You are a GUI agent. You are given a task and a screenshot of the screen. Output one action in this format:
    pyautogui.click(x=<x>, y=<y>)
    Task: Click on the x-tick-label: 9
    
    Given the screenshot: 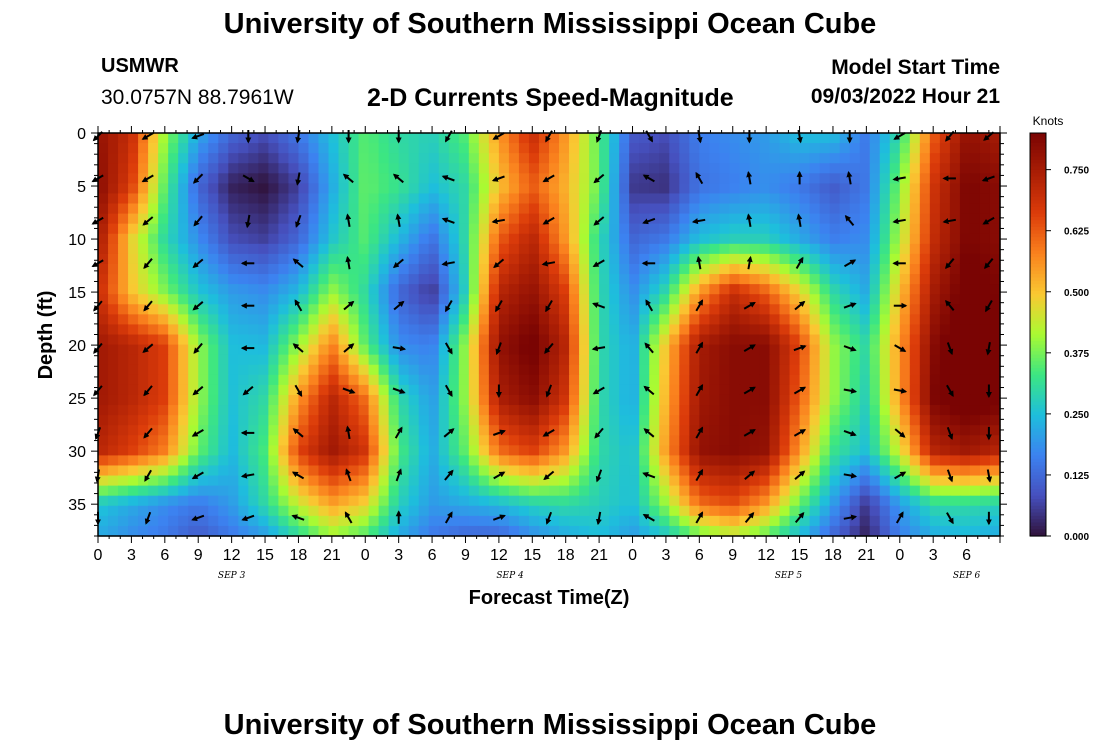 What is the action you would take?
    pyautogui.click(x=198, y=555)
    